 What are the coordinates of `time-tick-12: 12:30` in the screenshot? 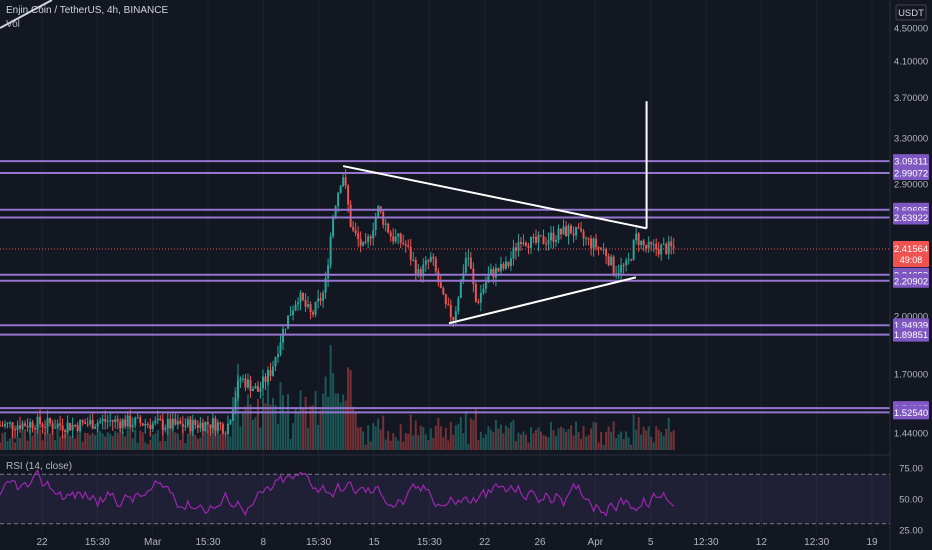 It's located at (705, 542).